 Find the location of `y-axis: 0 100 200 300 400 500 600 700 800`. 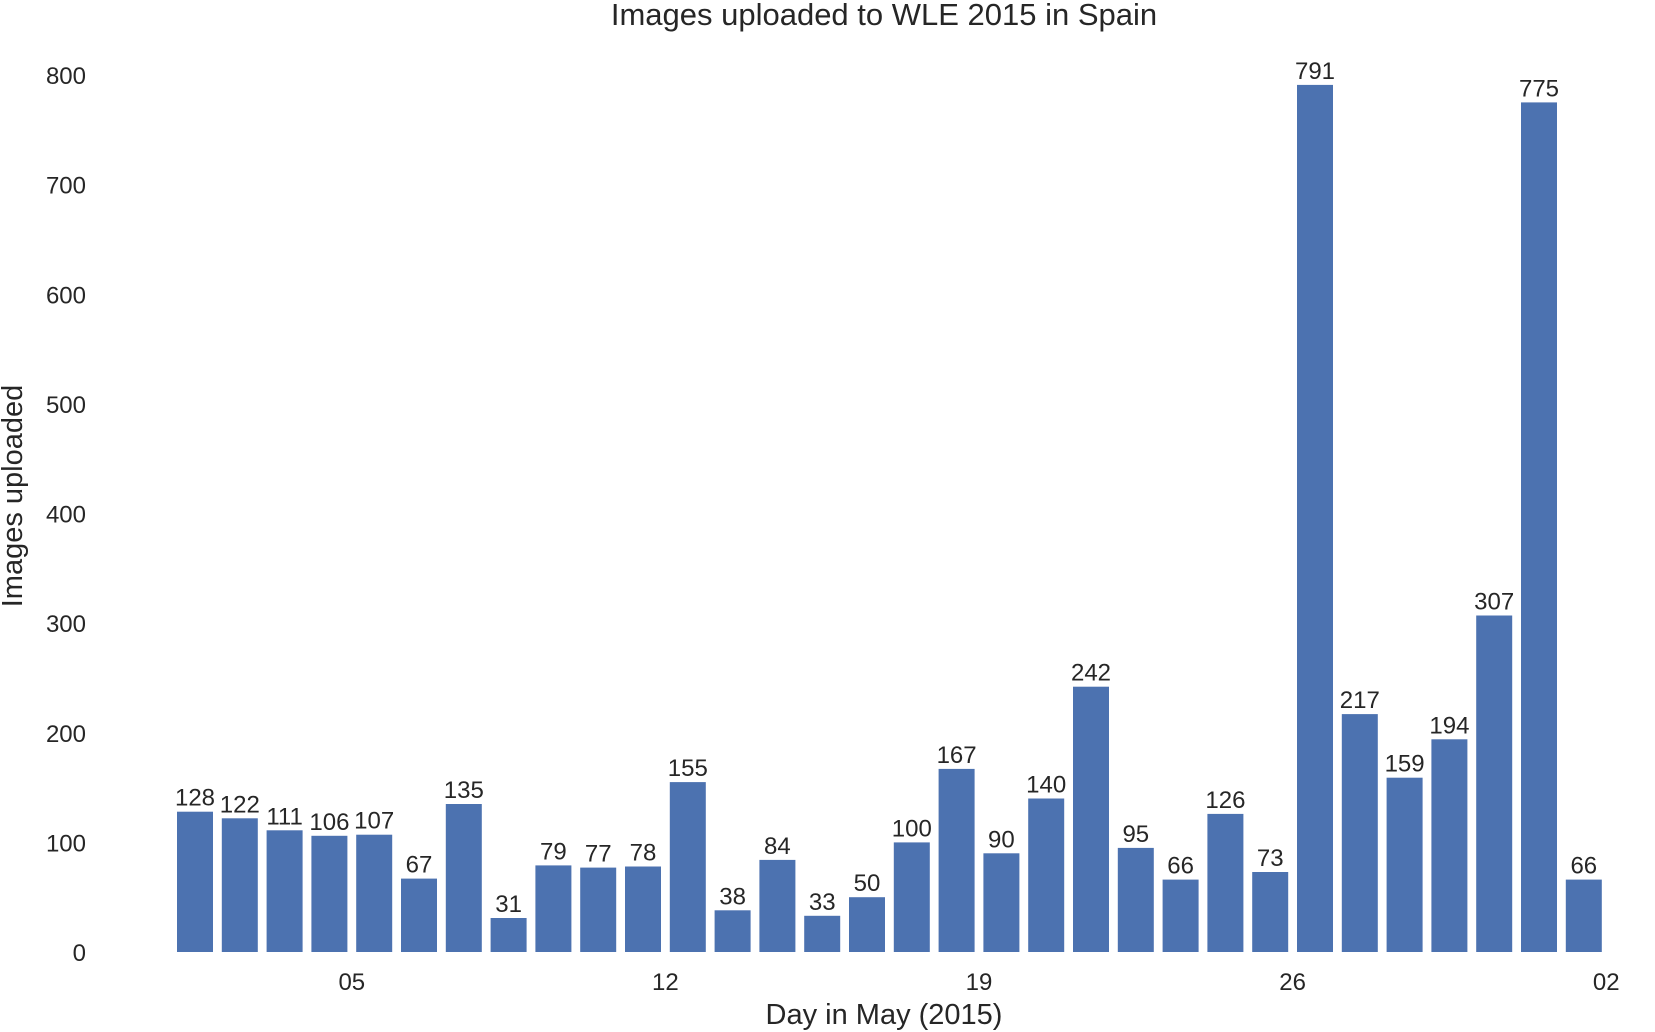

y-axis: 0 100 200 300 400 500 600 700 800 is located at coordinates (66, 515).